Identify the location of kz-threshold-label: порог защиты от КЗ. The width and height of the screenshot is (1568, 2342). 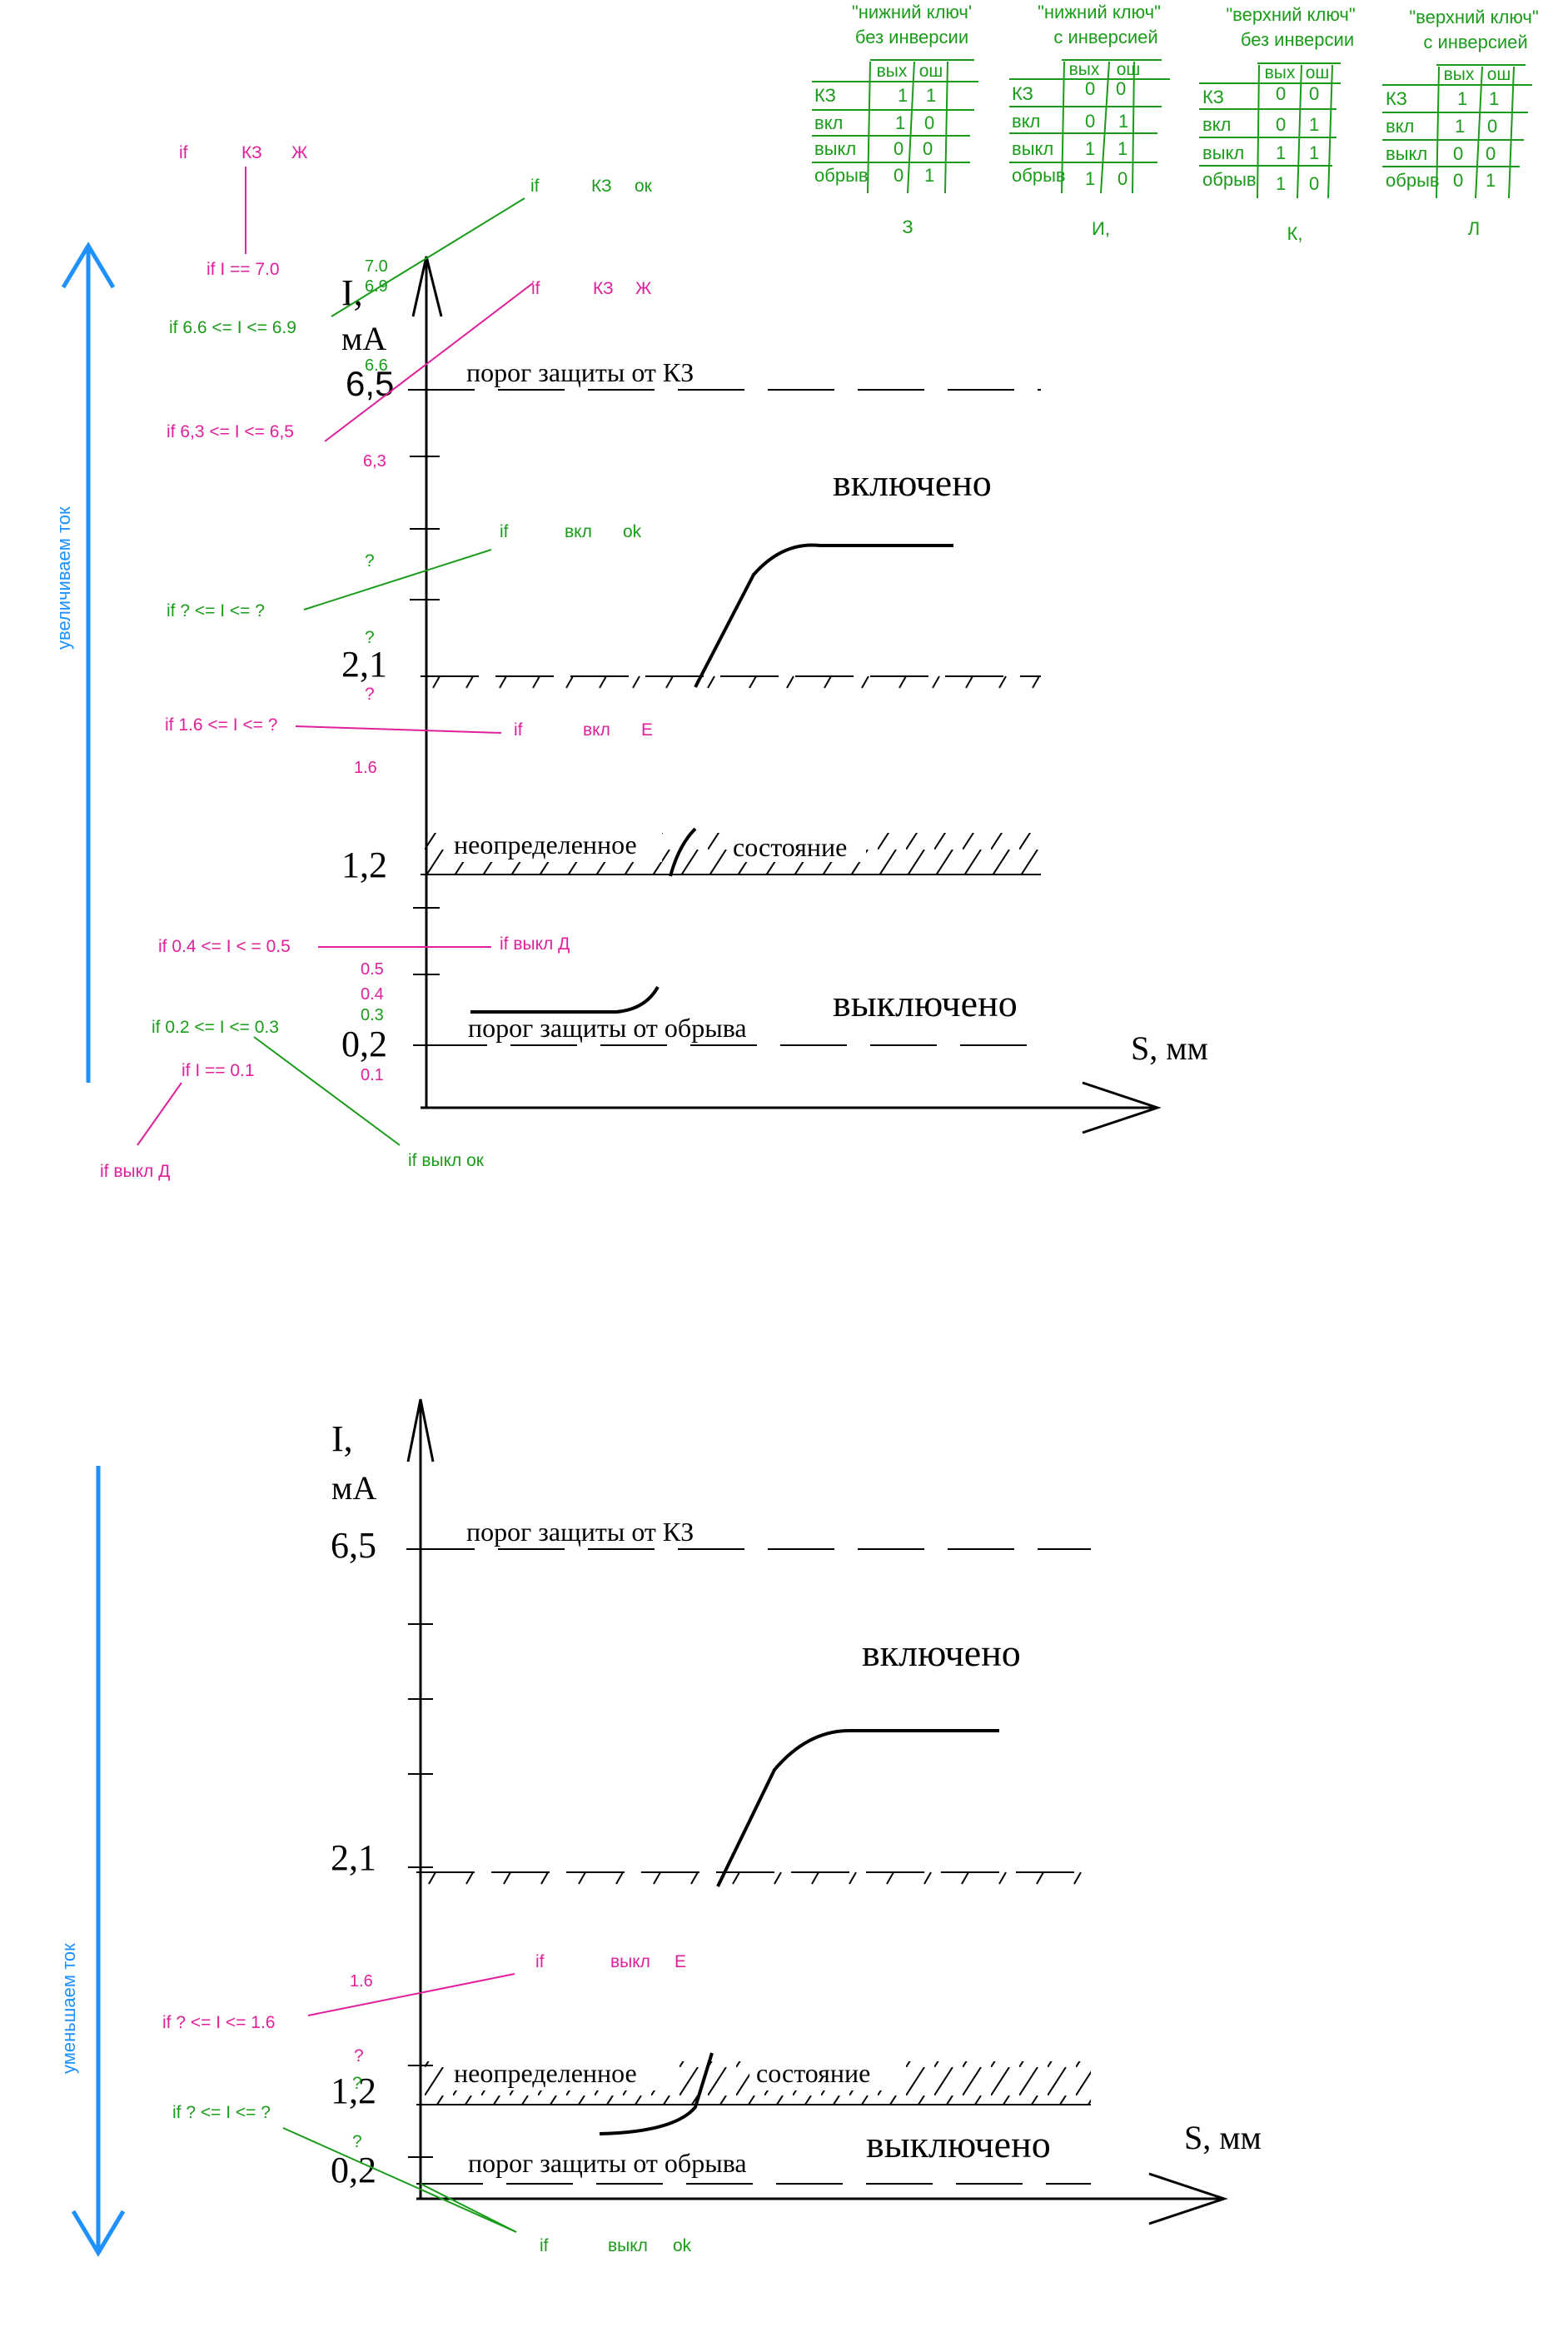
(580, 372).